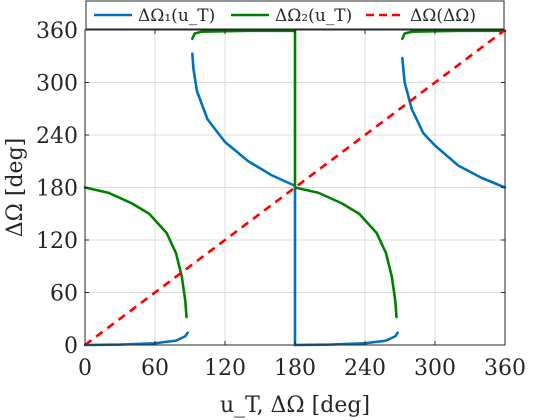 The width and height of the screenshot is (560, 420). What do you see at coordinates (435, 368) in the screenshot?
I see `x-tick-label-5: 300` at bounding box center [435, 368].